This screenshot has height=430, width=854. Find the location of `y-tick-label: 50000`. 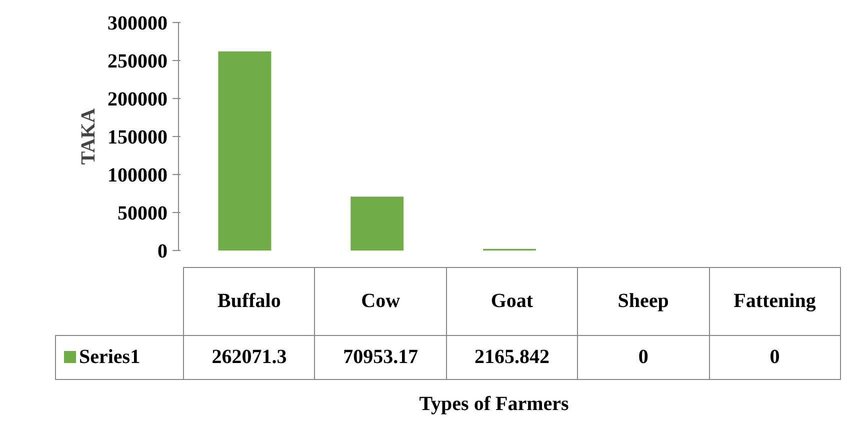

y-tick-label: 50000 is located at coordinates (143, 213).